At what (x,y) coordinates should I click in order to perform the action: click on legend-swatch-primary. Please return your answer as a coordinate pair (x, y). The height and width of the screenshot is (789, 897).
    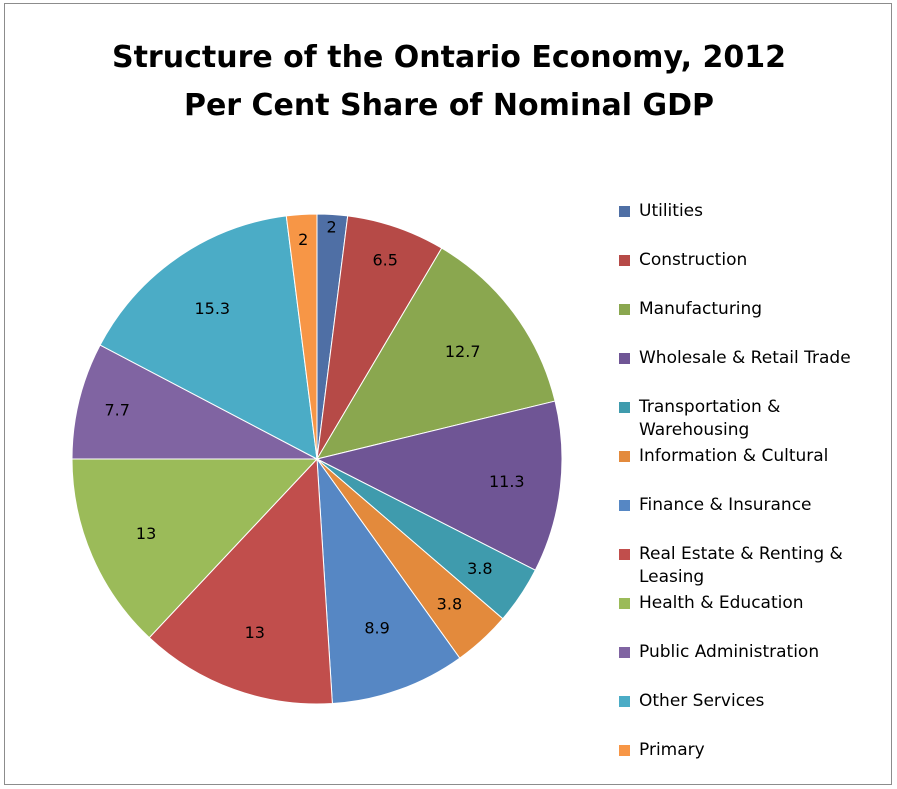
    Looking at the image, I should click on (624, 750).